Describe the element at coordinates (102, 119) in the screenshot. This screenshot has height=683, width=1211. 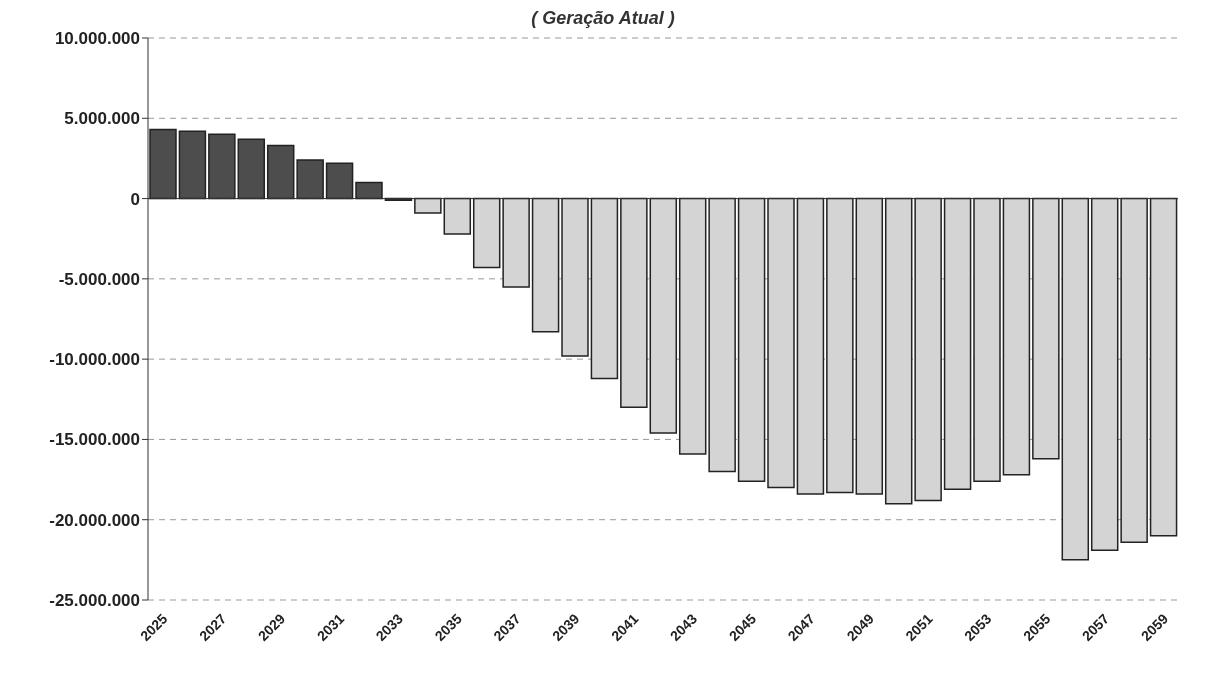
I see `y-tick-label: 5.000.000` at that location.